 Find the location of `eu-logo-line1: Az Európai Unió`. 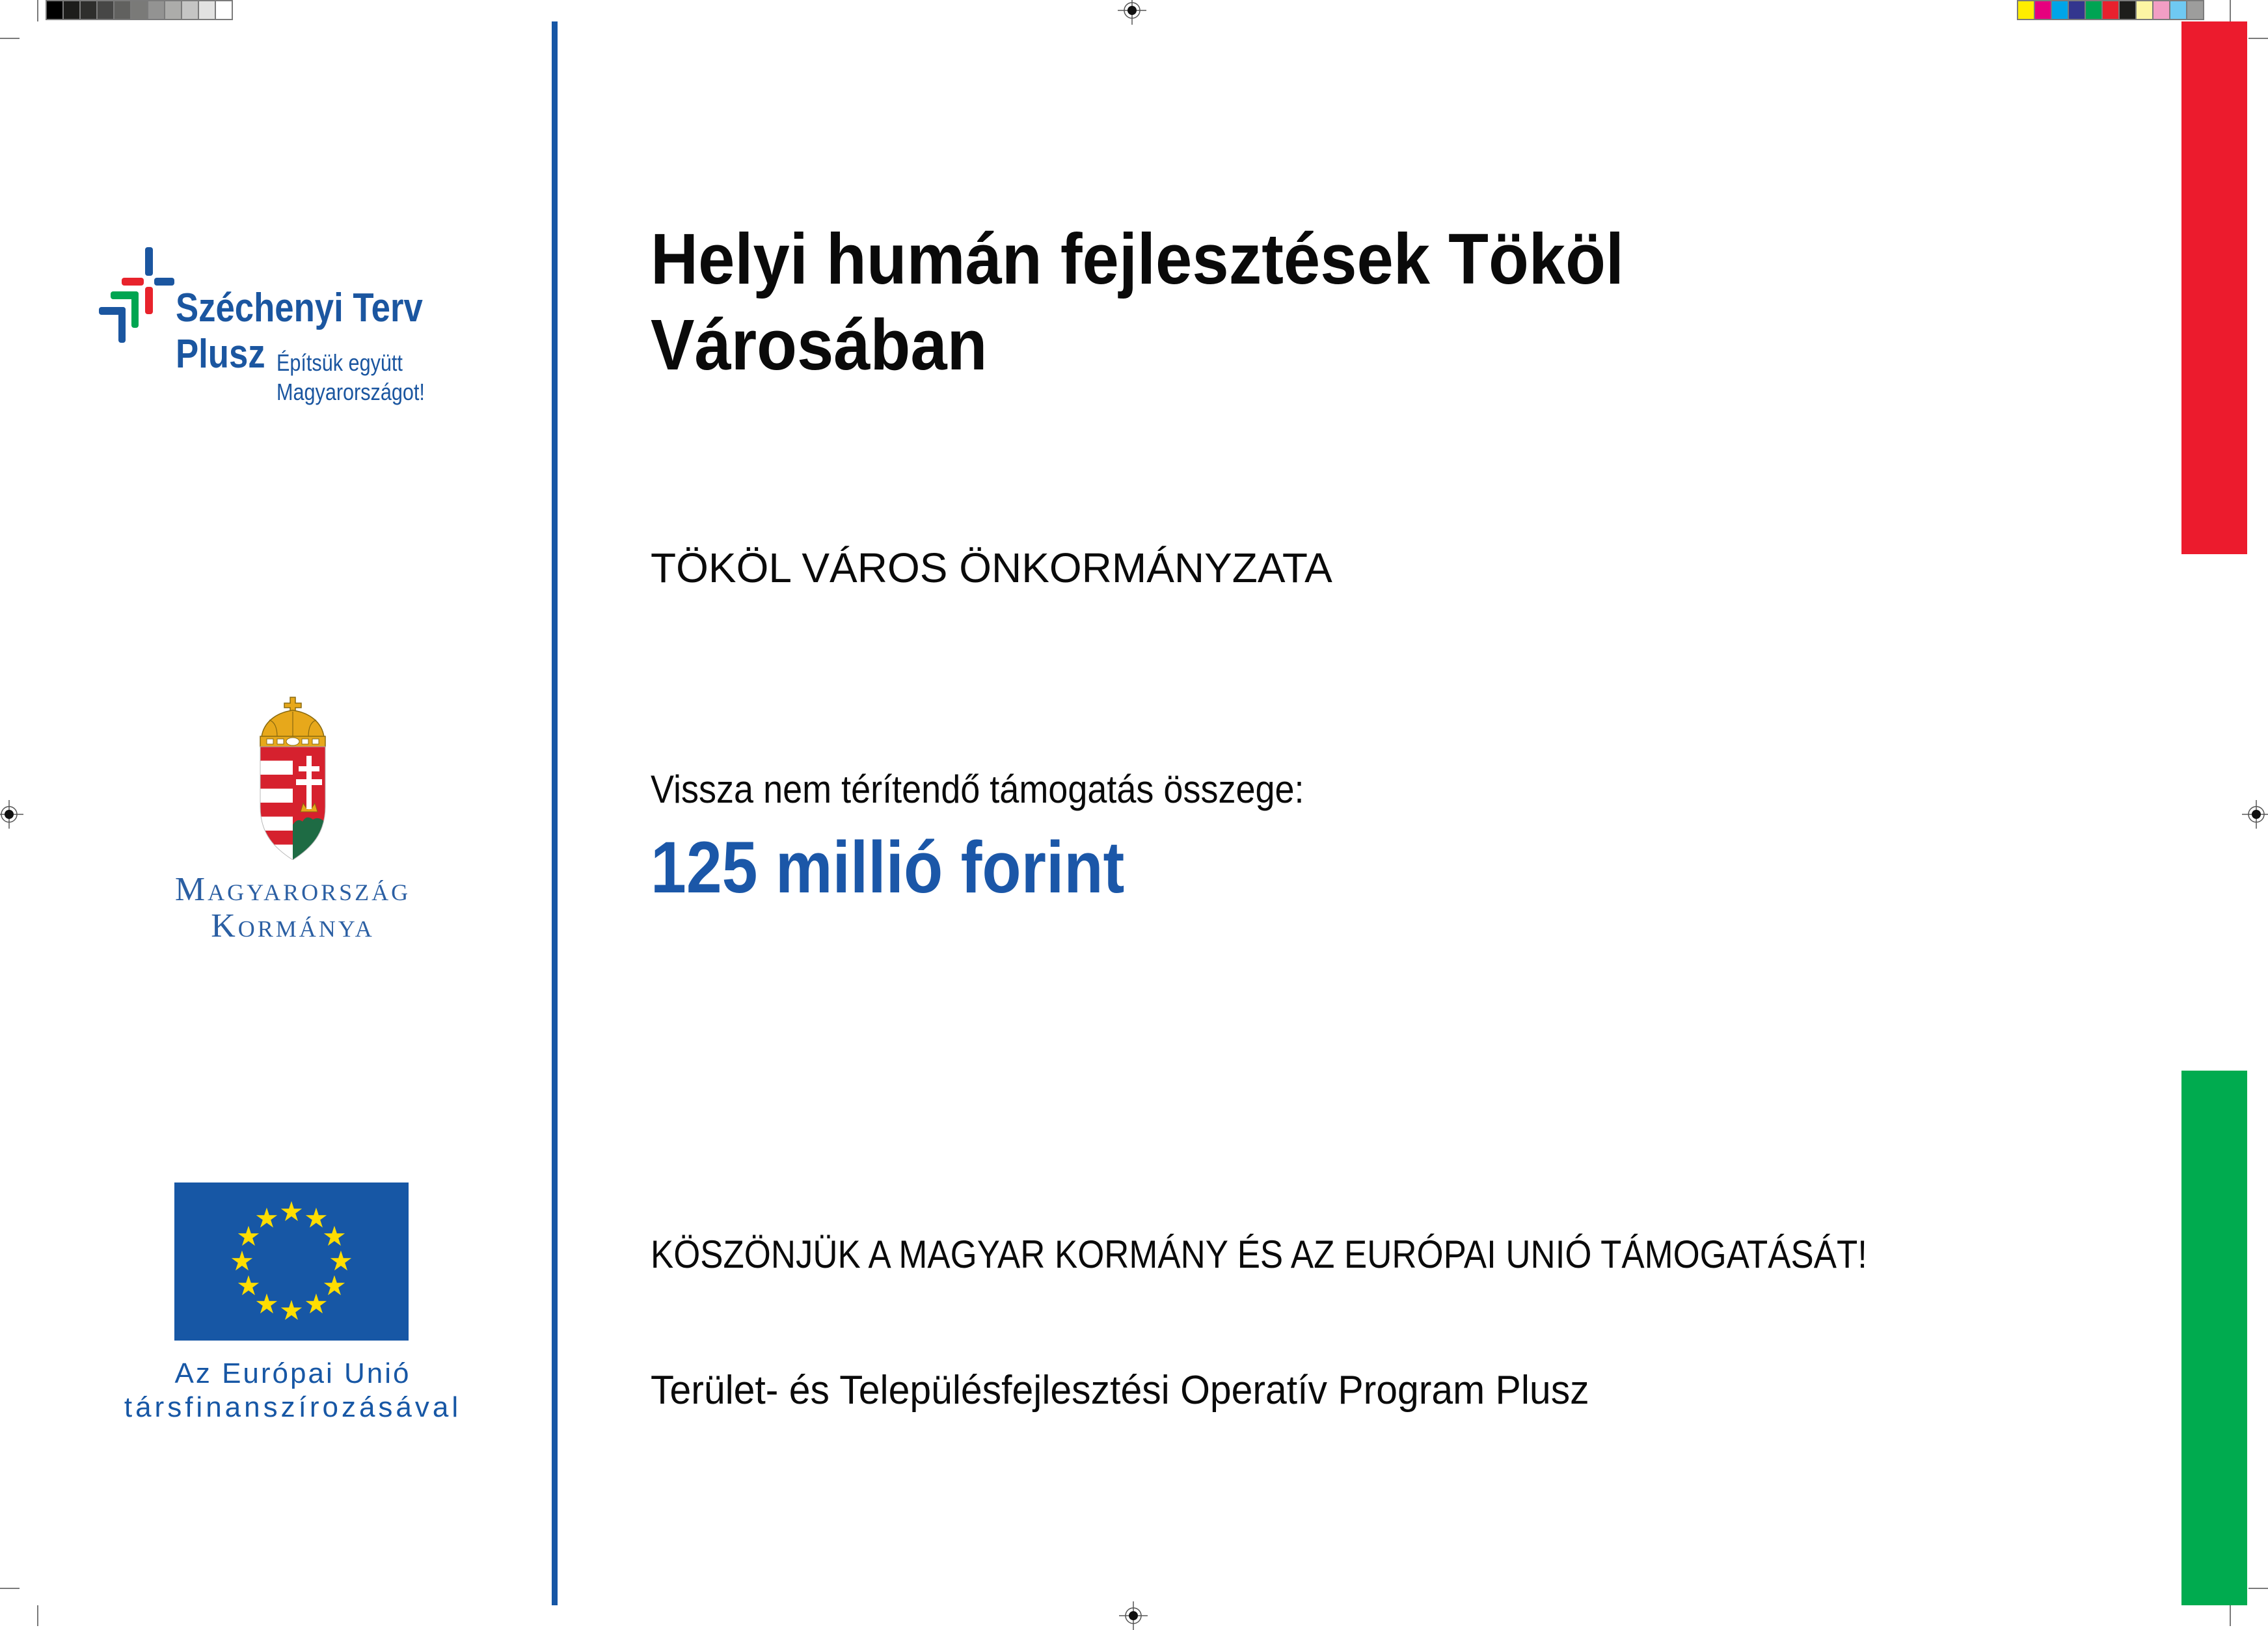

eu-logo-line1: Az Európai Unió is located at coordinates (292, 1373).